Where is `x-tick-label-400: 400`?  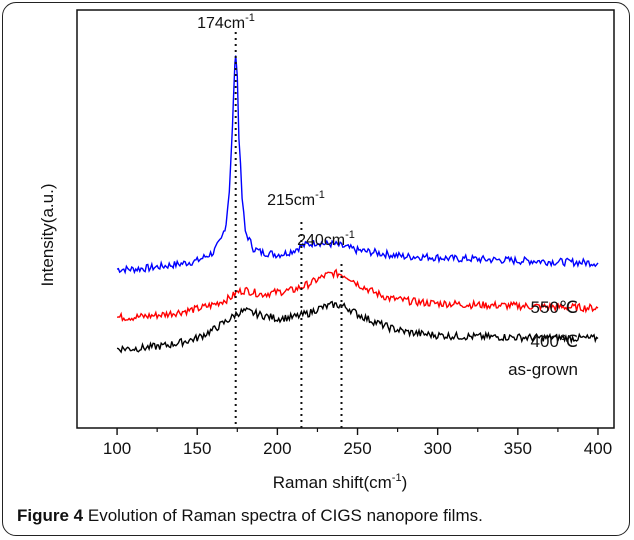
x-tick-label-400: 400 is located at coordinates (598, 448).